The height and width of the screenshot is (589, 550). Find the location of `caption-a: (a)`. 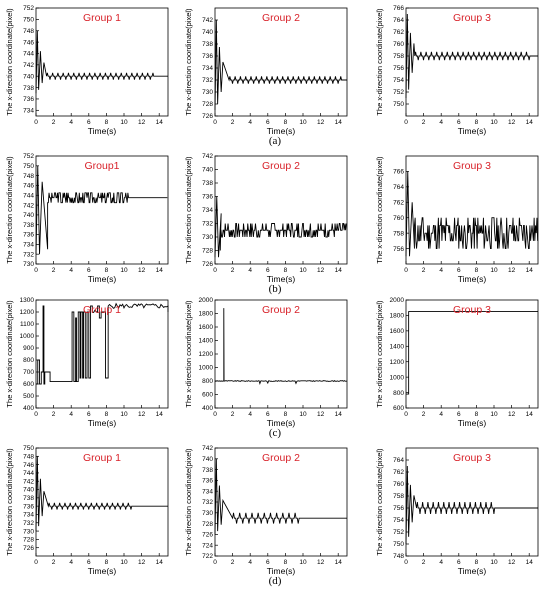

caption-a: (a) is located at coordinates (275, 141).